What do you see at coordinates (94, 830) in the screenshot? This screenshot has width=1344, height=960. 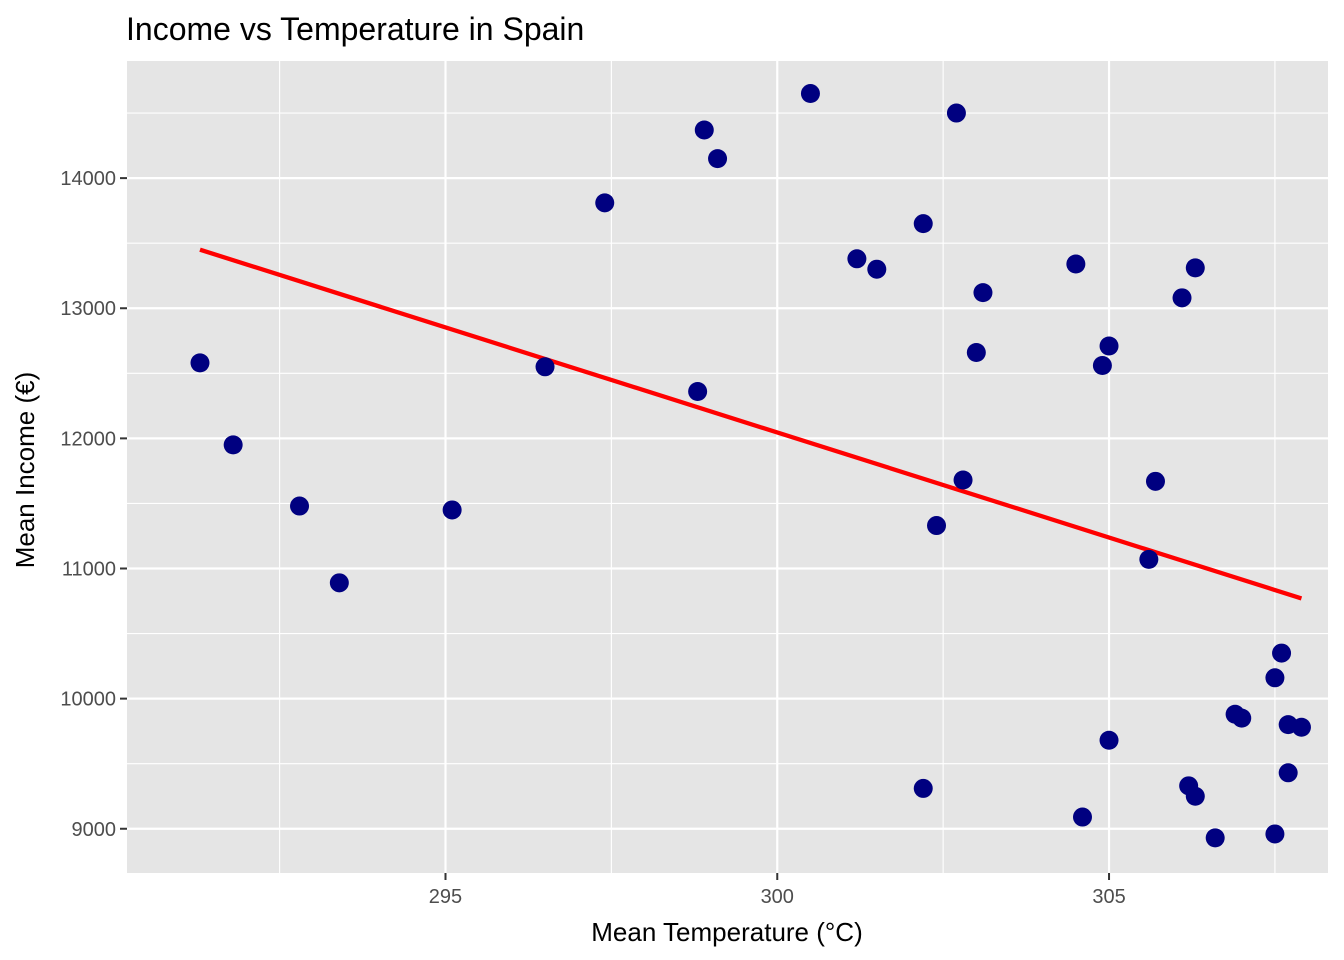 I see `y-tick-label: 9000` at bounding box center [94, 830].